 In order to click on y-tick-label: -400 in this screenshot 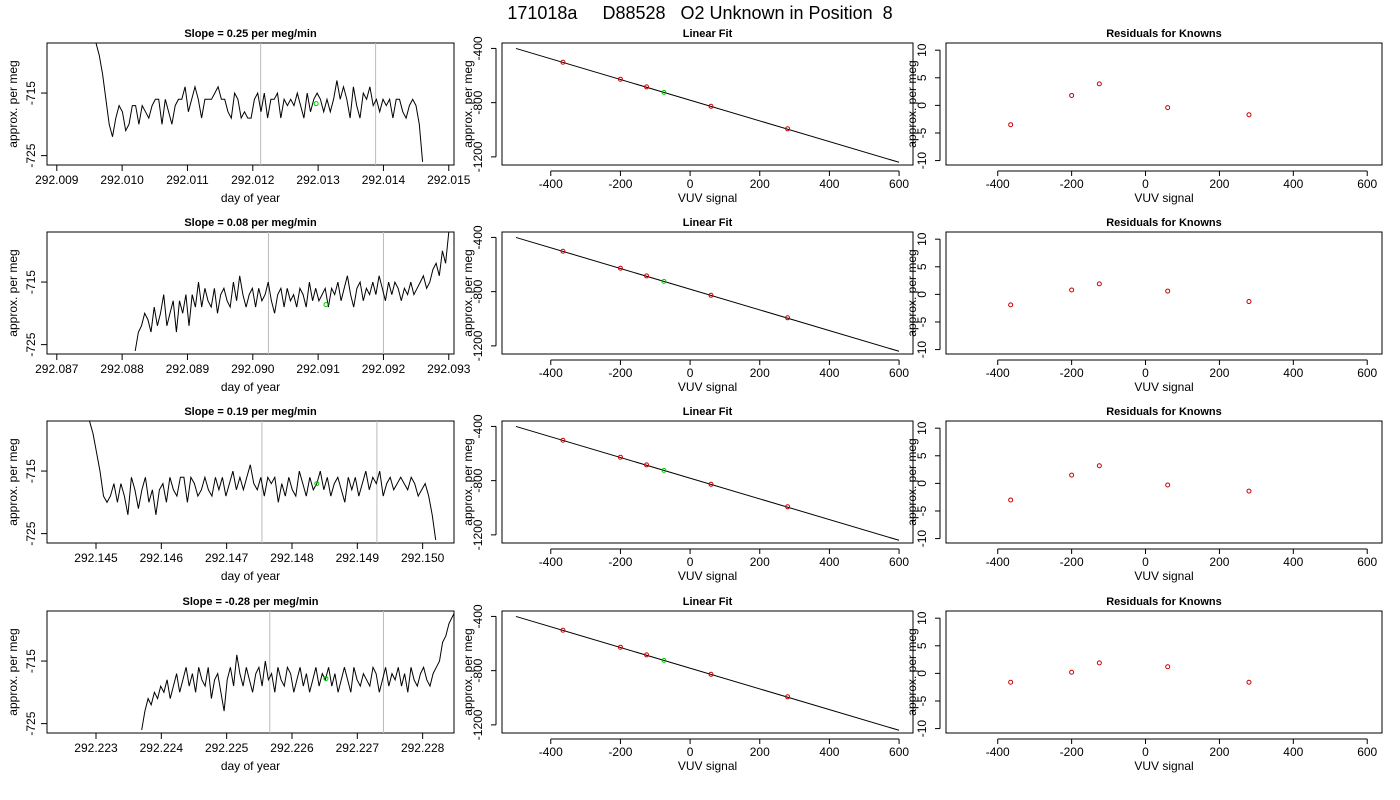, I will do `click(478, 616)`.